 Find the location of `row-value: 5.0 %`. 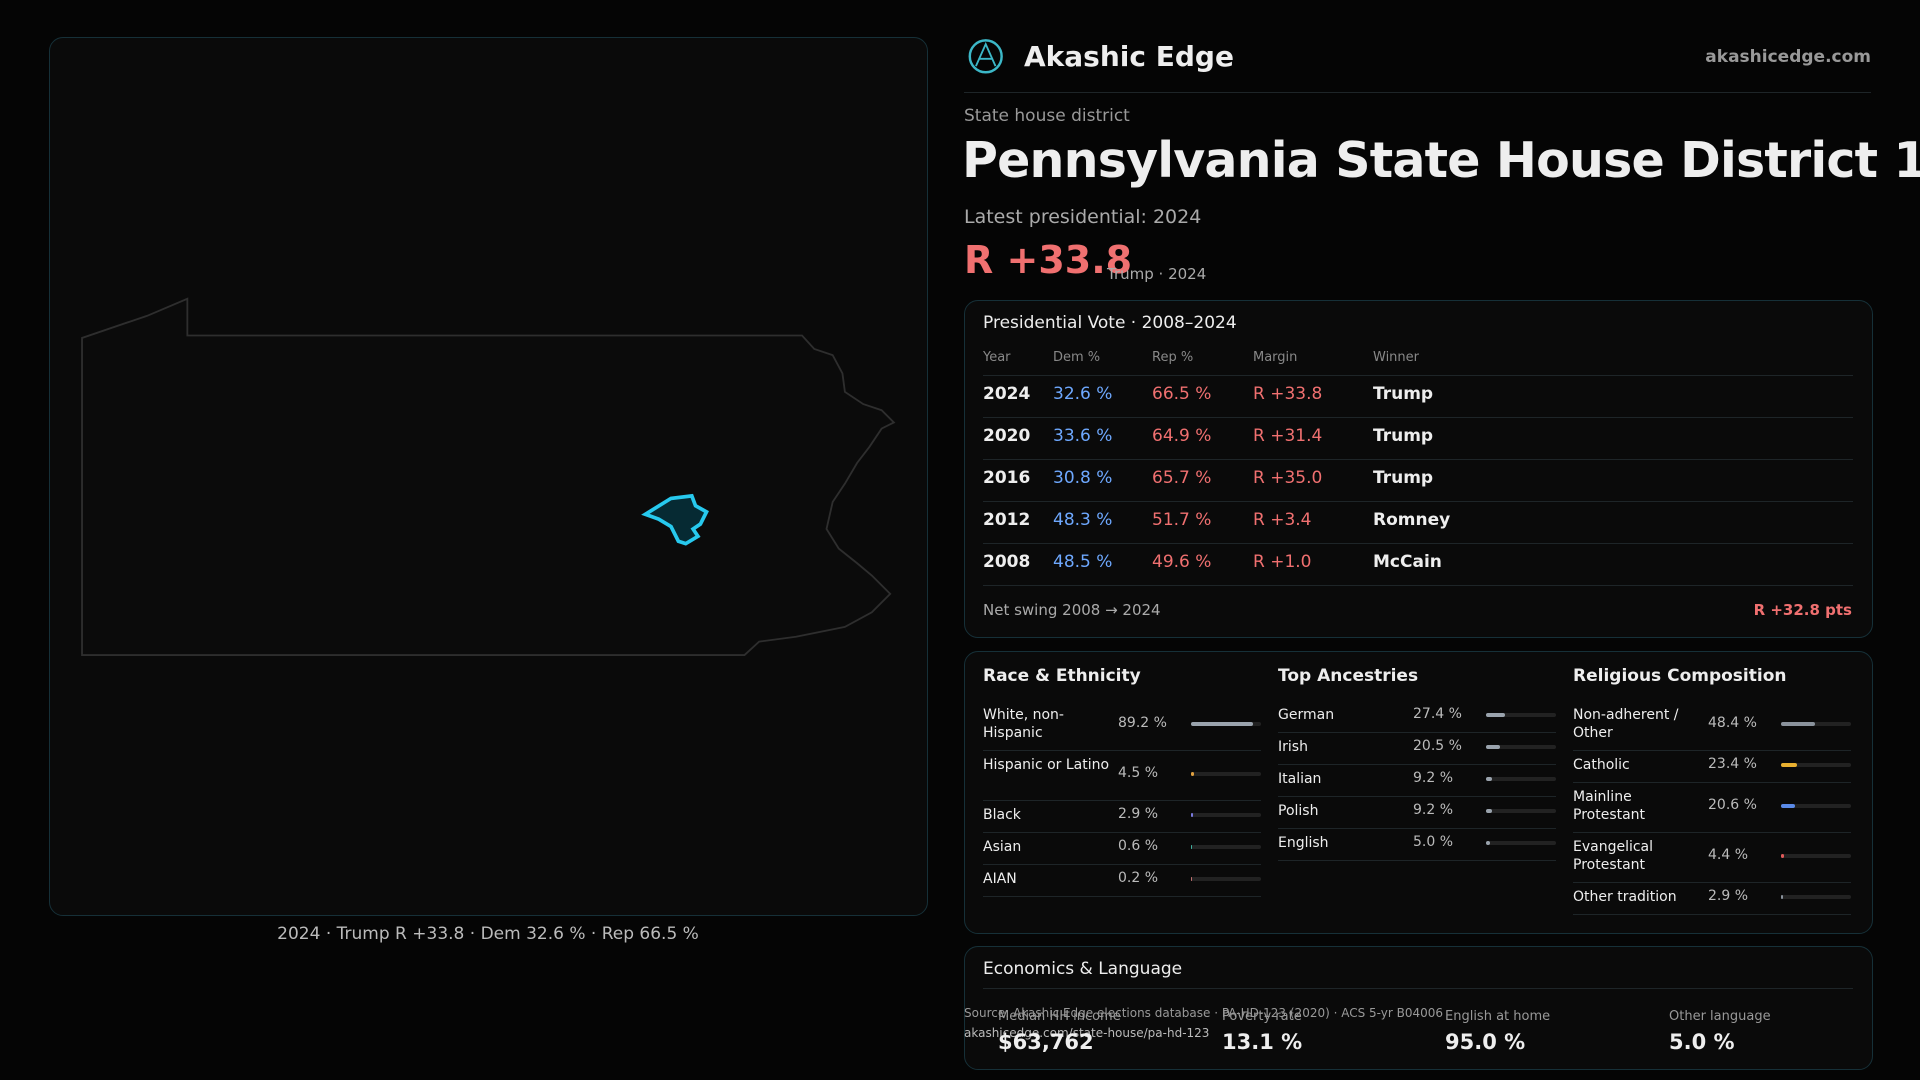

row-value: 5.0 % is located at coordinates (1433, 842).